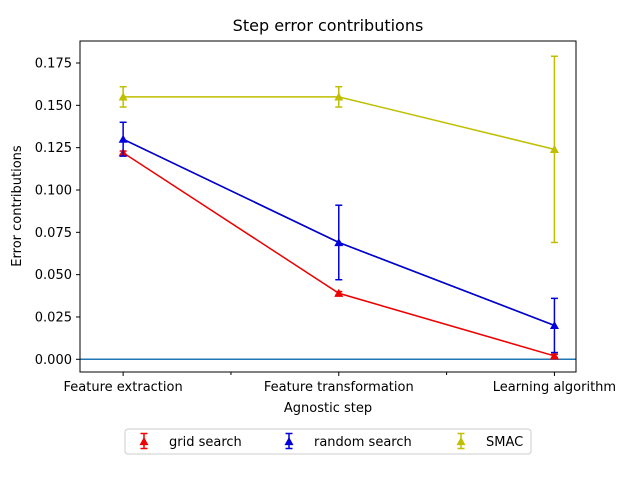  Describe the element at coordinates (53, 64) in the screenshot. I see `y-tick-label: 0.175` at that location.